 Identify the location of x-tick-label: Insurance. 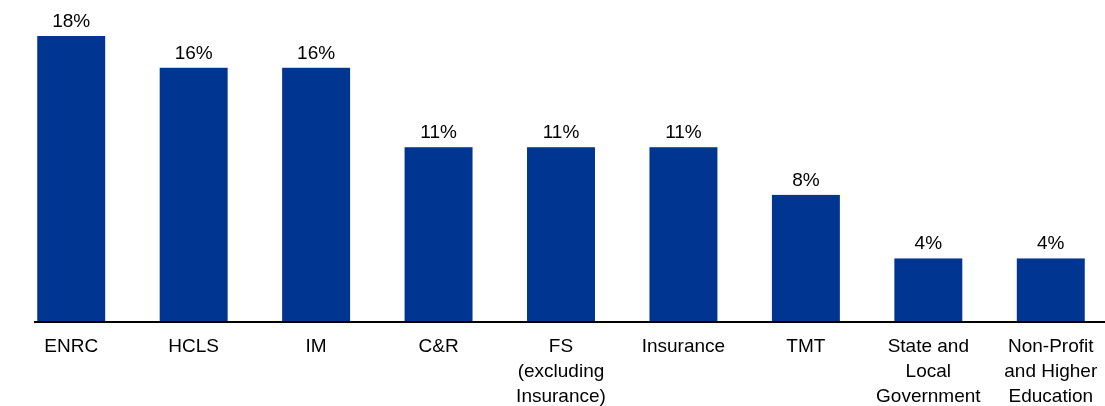
(683, 345).